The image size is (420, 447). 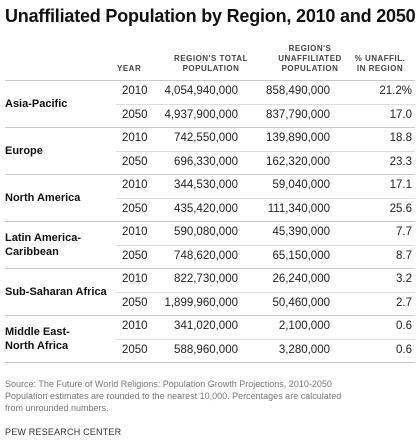 What do you see at coordinates (298, 161) in the screenshot?
I see `cell-unaffiliated-population: 162,320,000` at bounding box center [298, 161].